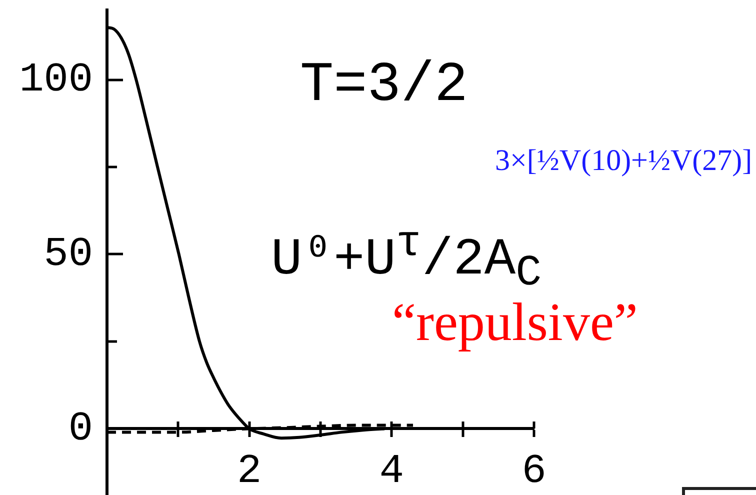 The height and width of the screenshot is (495, 756). What do you see at coordinates (249, 472) in the screenshot?
I see `x-tick-label: 2` at bounding box center [249, 472].